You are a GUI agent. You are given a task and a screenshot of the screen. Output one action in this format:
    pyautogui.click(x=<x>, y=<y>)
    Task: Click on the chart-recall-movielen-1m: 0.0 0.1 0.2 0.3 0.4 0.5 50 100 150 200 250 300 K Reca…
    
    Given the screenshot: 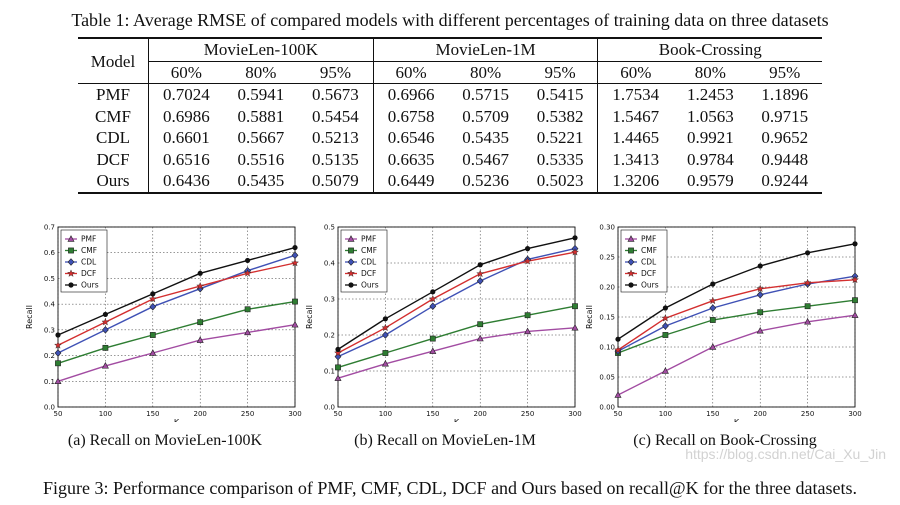 What is the action you would take?
    pyautogui.click(x=443, y=323)
    